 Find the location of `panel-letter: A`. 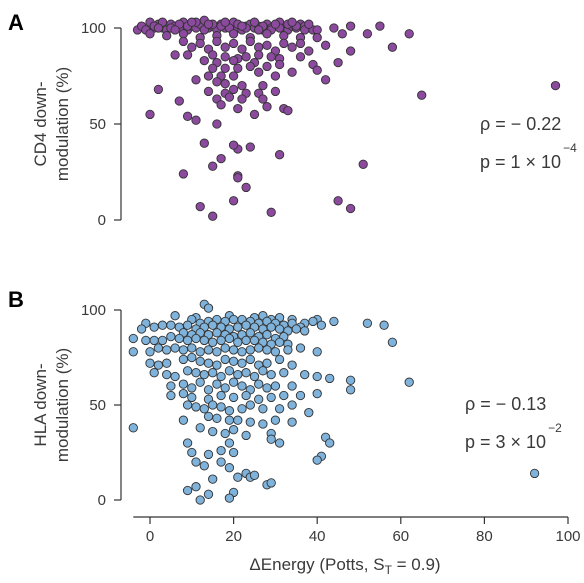

panel-letter: A is located at coordinates (16, 22).